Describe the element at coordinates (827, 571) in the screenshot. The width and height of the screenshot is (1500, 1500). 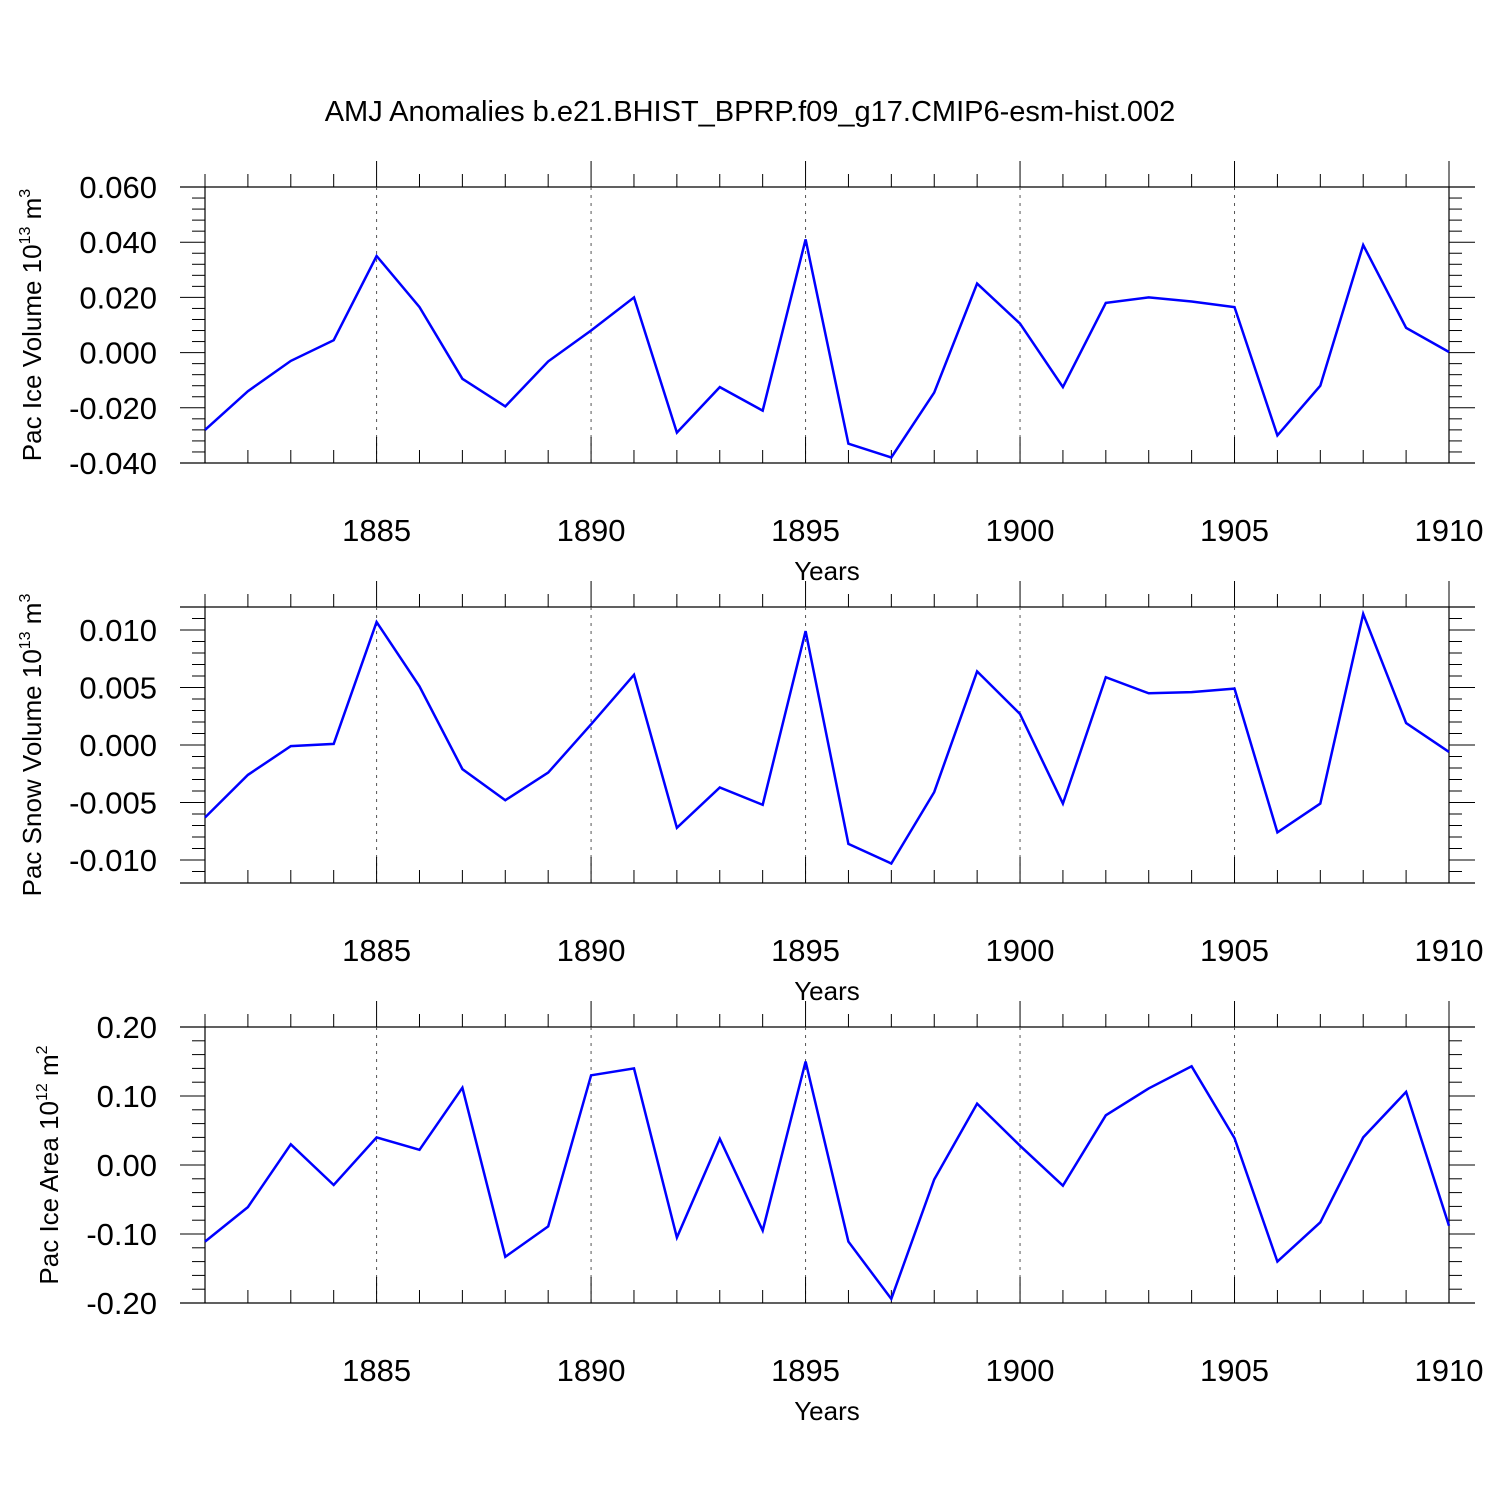
I see `plot1-x-axis-label: Years` at that location.